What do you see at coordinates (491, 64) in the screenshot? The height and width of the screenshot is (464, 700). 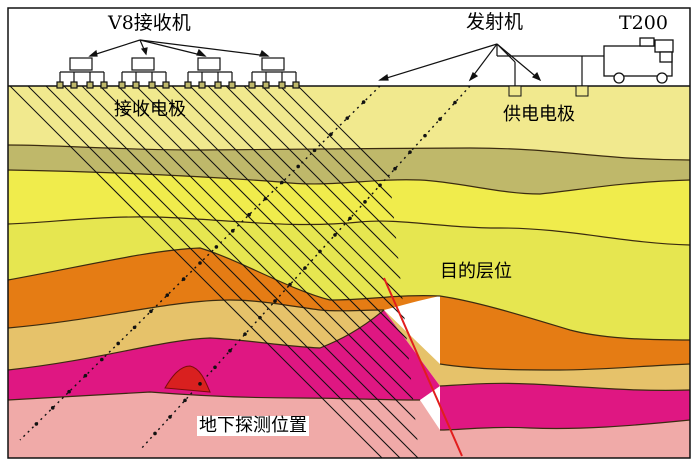 I see `transmitter-wires` at bounding box center [491, 64].